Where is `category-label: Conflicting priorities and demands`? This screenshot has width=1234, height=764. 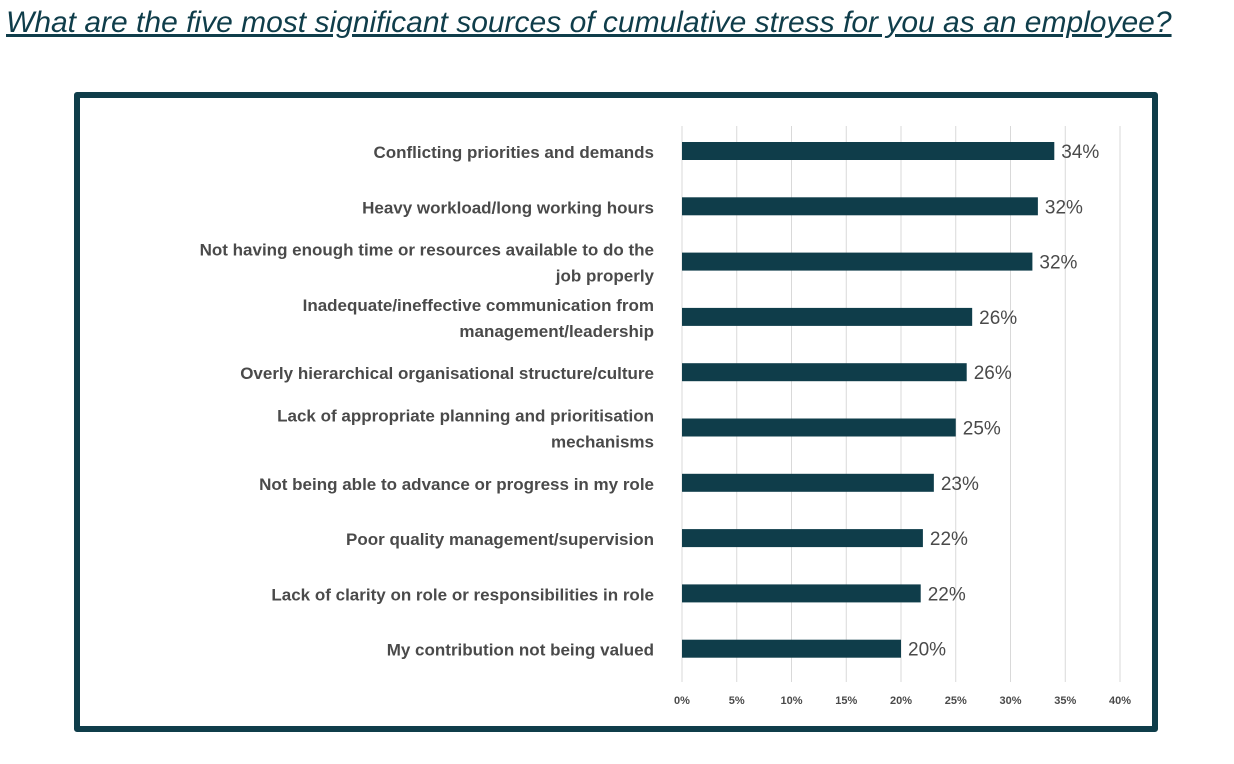
category-label: Conflicting priorities and demands is located at coordinates (513, 152).